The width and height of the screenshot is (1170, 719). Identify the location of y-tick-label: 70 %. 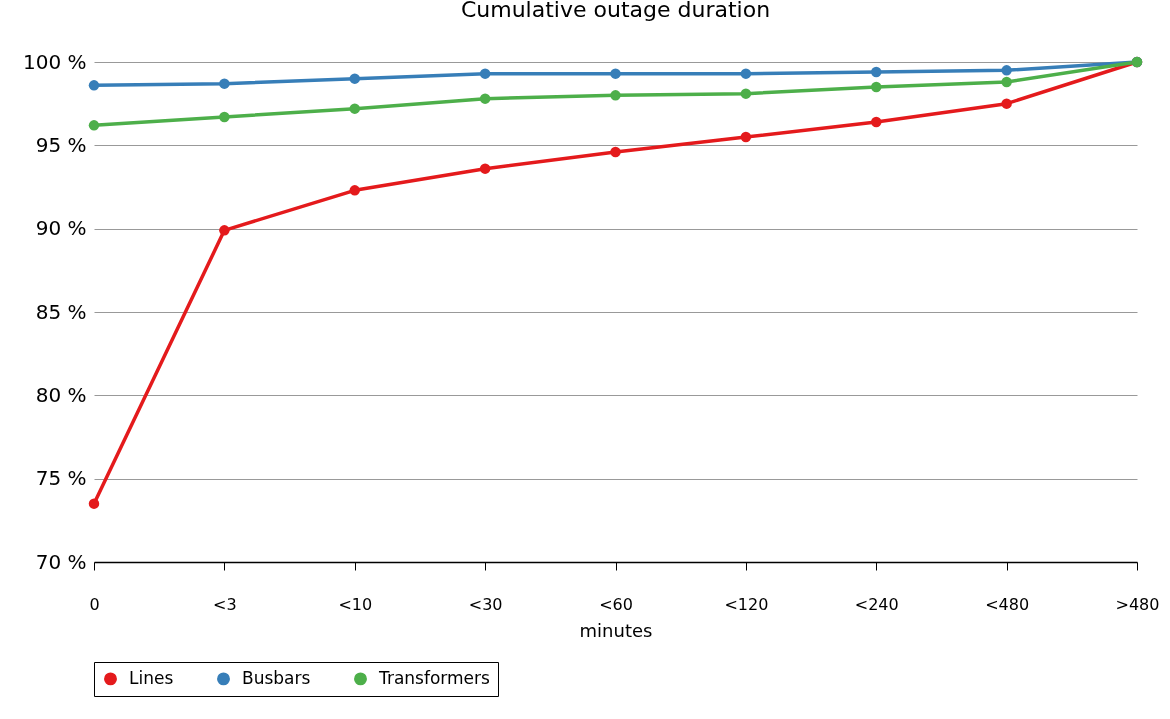
(61, 561).